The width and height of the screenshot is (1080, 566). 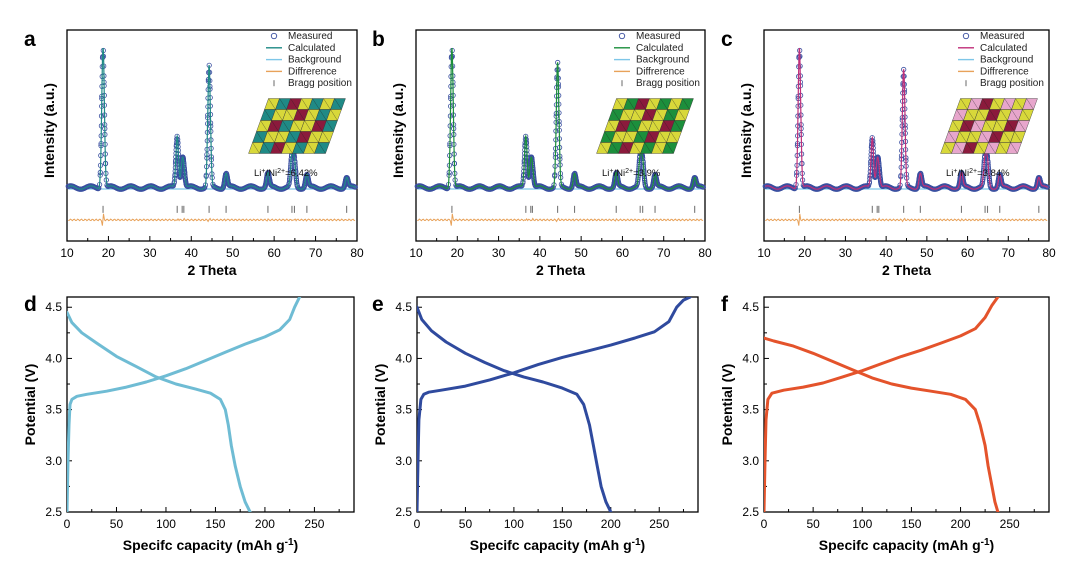 I want to click on panel-letter: d, so click(x=30, y=304).